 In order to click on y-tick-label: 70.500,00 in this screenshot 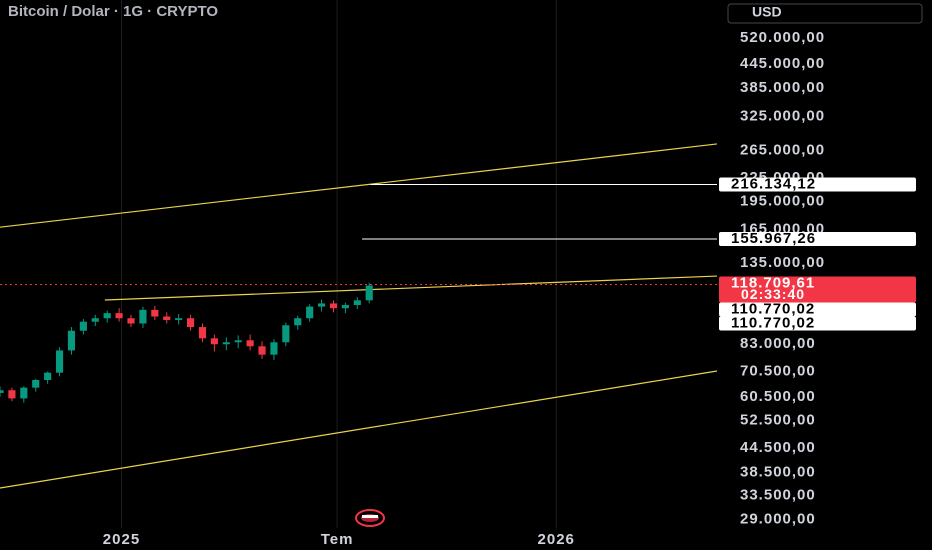, I will do `click(778, 370)`.